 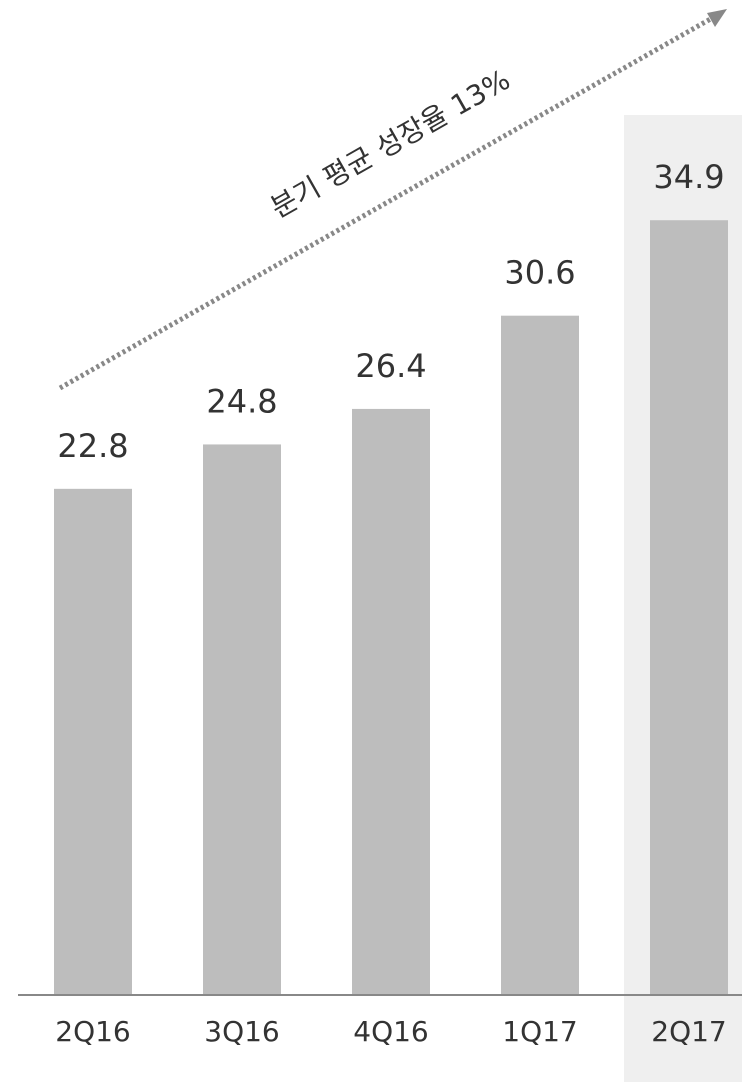 I want to click on value-label-4Q16: 26.4, so click(x=390, y=366).